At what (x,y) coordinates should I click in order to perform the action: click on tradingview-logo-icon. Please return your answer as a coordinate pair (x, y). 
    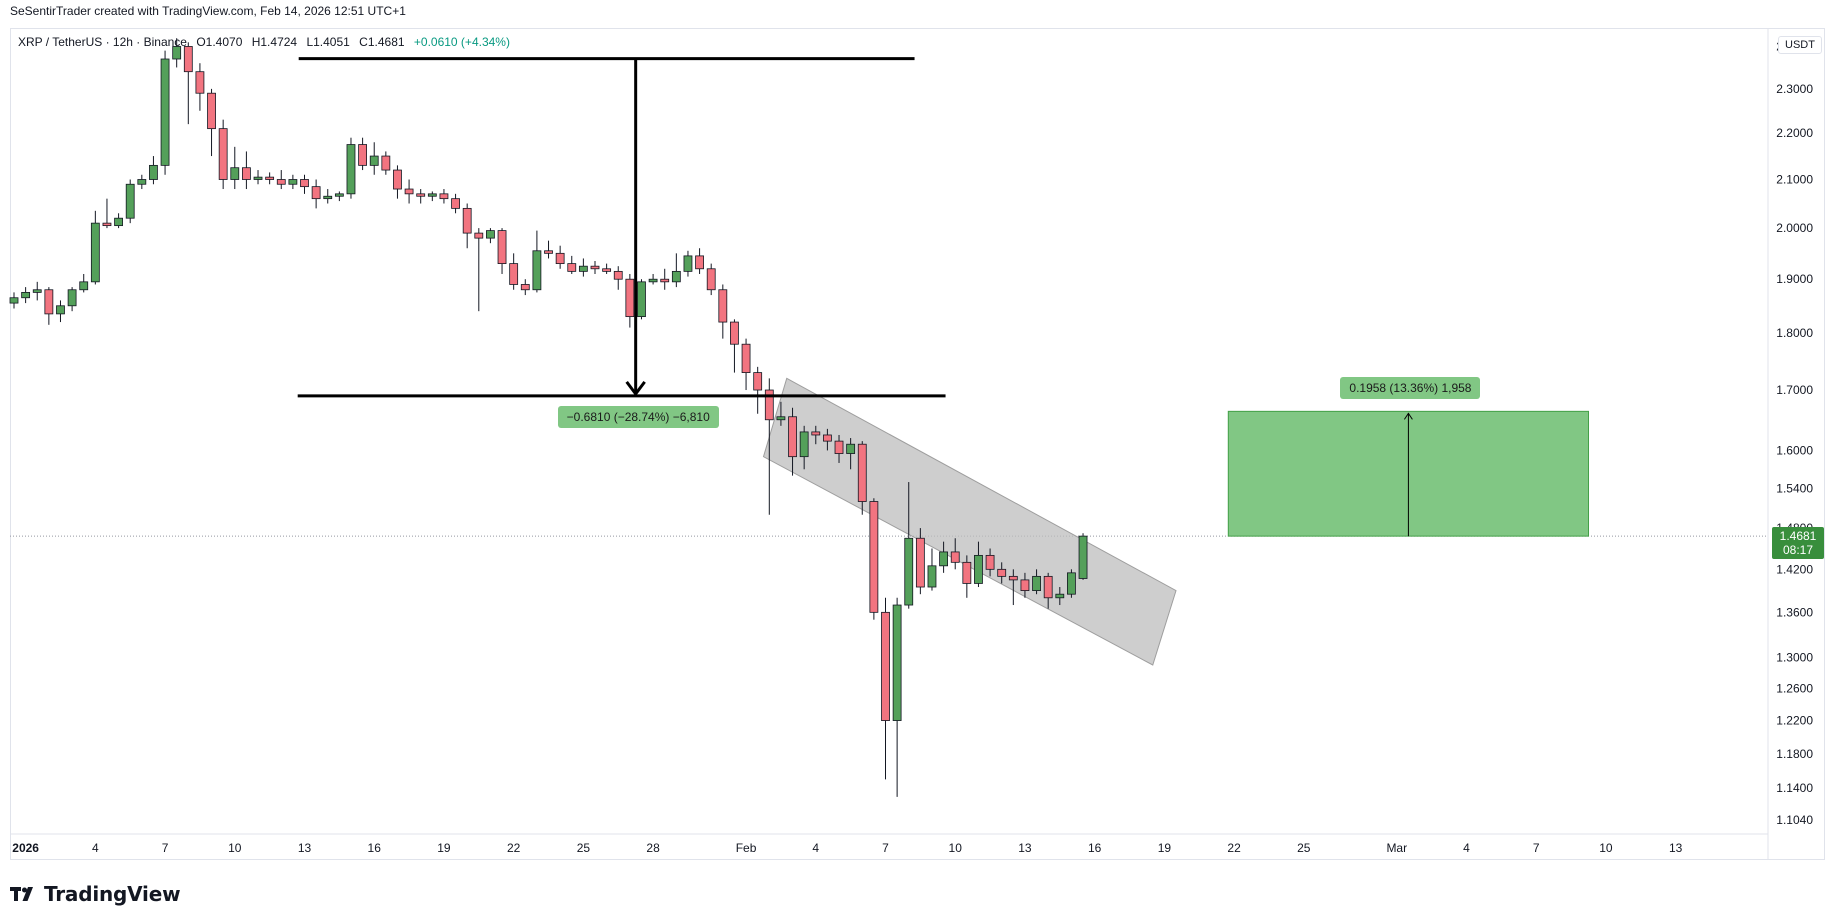
    Looking at the image, I should click on (21, 894).